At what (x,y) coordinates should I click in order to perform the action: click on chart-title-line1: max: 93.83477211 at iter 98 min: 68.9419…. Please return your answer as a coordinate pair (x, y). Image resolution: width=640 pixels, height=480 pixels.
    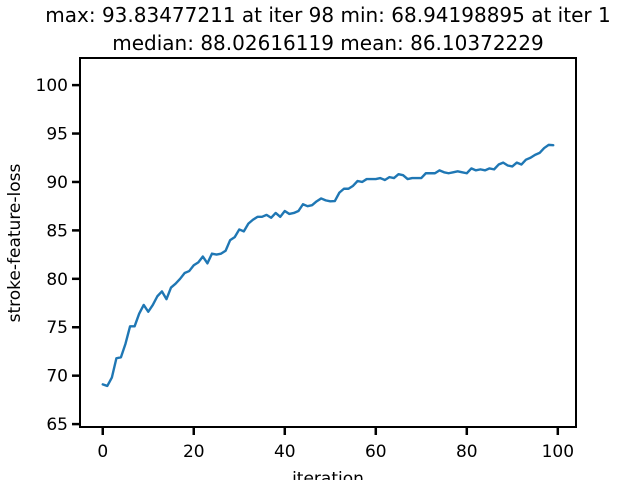
    Looking at the image, I should click on (327, 15).